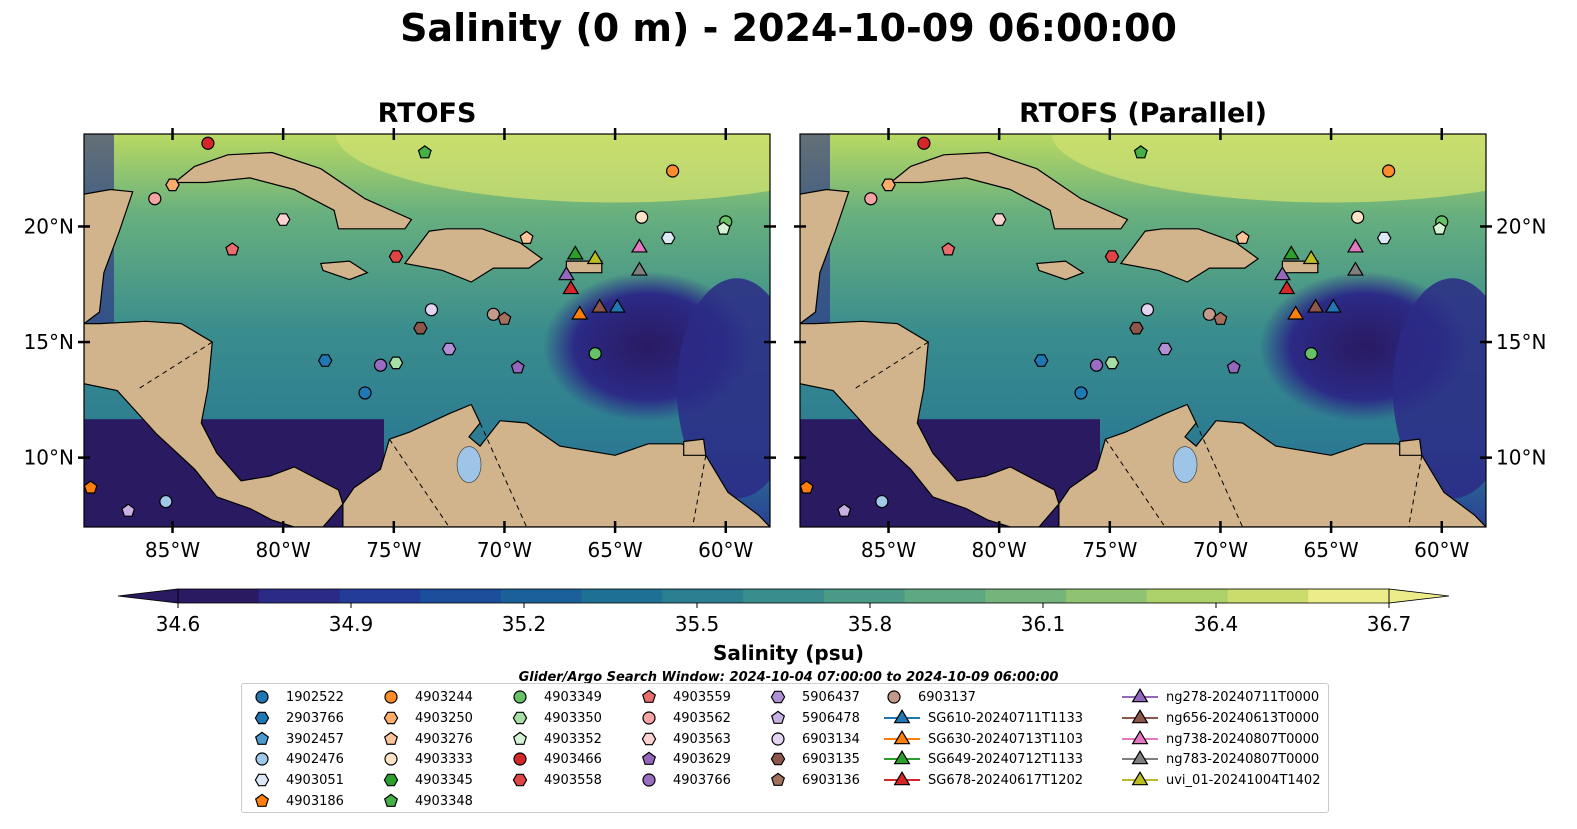 This screenshot has width=1577, height=829. What do you see at coordinates (444, 697) in the screenshot?
I see `legend-label: 4903244` at bounding box center [444, 697].